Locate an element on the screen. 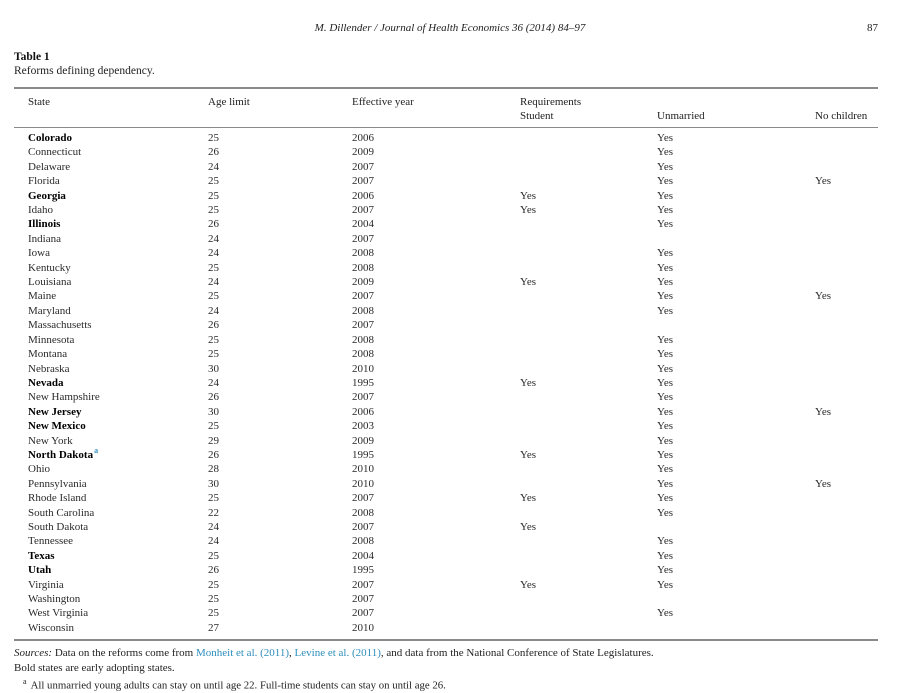  state-cell: Massachusetts is located at coordinates (60, 325).